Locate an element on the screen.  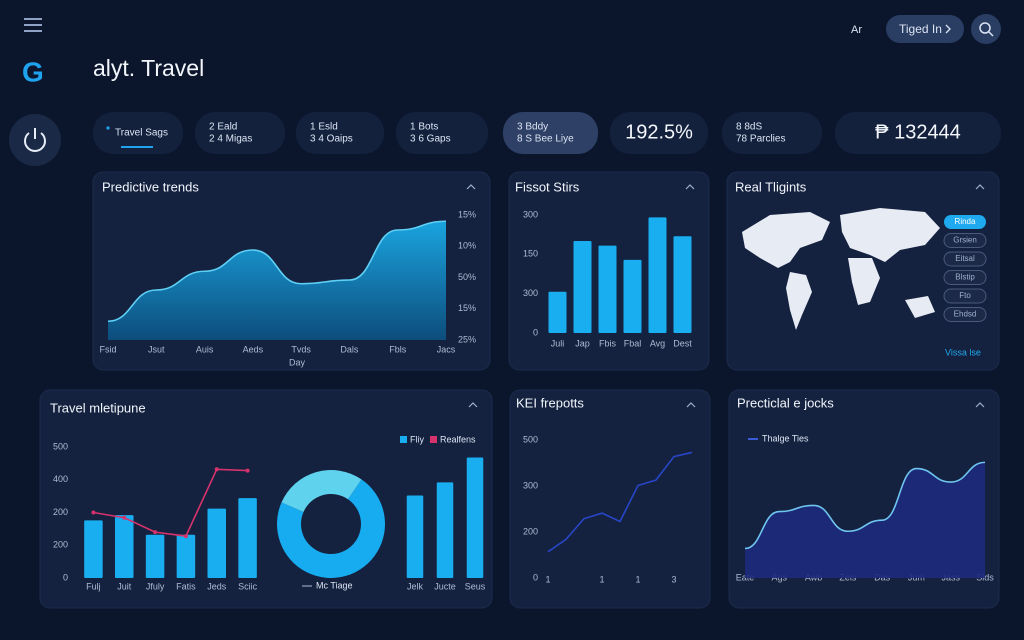
region-label: Eitsal is located at coordinates (965, 258).